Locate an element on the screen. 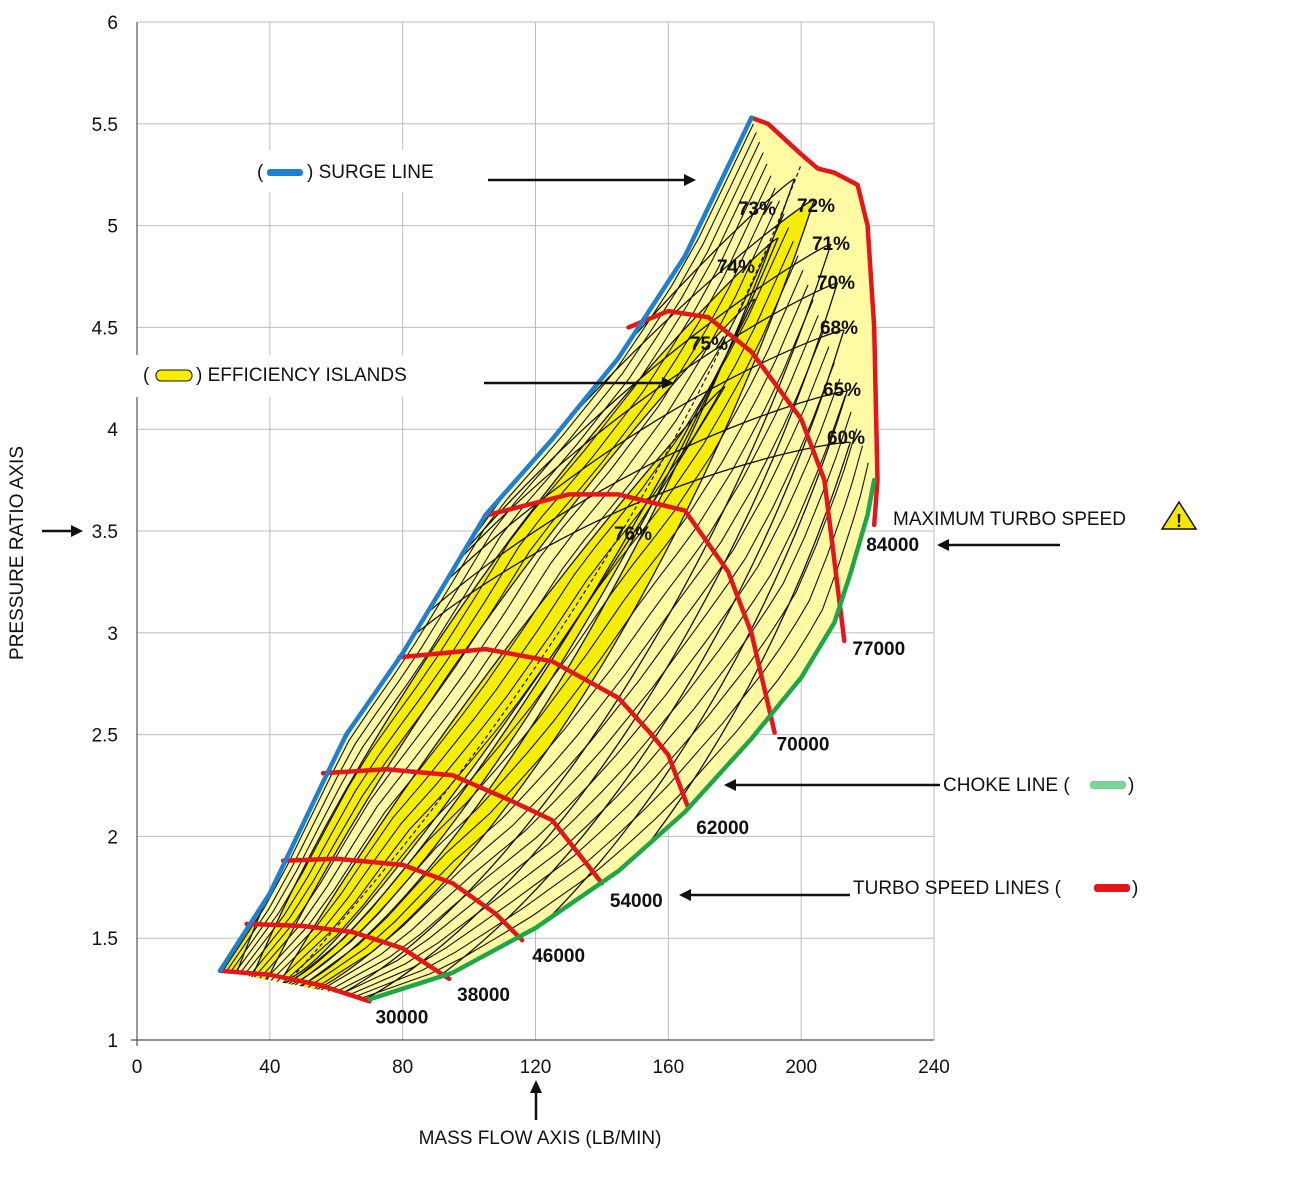  efficiency-label: 76% is located at coordinates (633, 534).